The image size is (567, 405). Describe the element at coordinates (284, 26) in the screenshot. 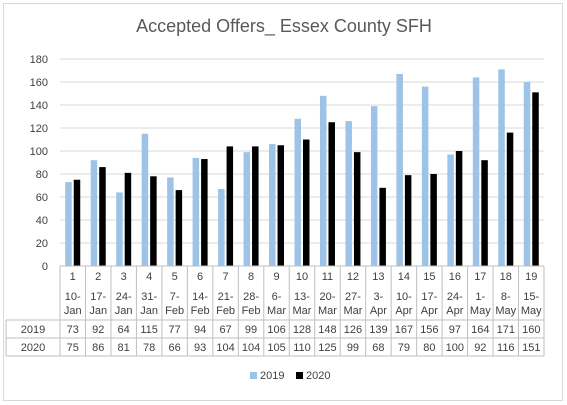

I see `chart-title: Accepted Offers_ Essex County SFH` at that location.